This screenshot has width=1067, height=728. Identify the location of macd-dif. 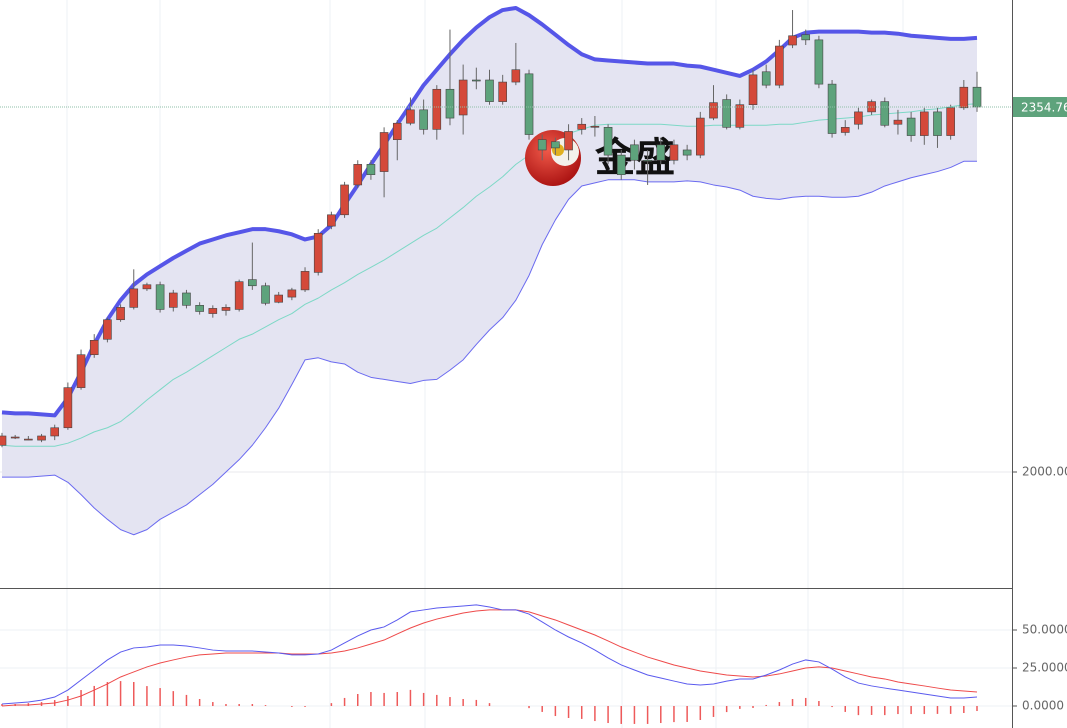
(489, 654).